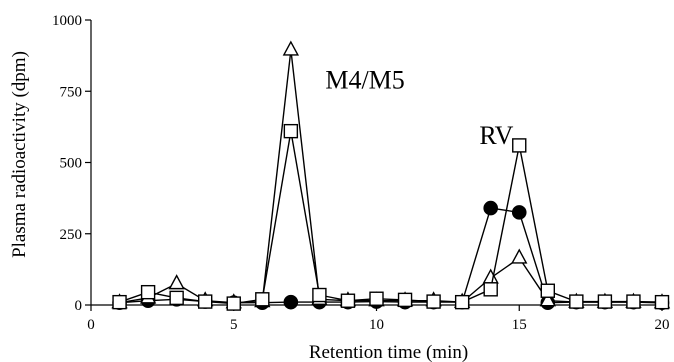  I want to click on x-tick-label: 0, so click(91, 325).